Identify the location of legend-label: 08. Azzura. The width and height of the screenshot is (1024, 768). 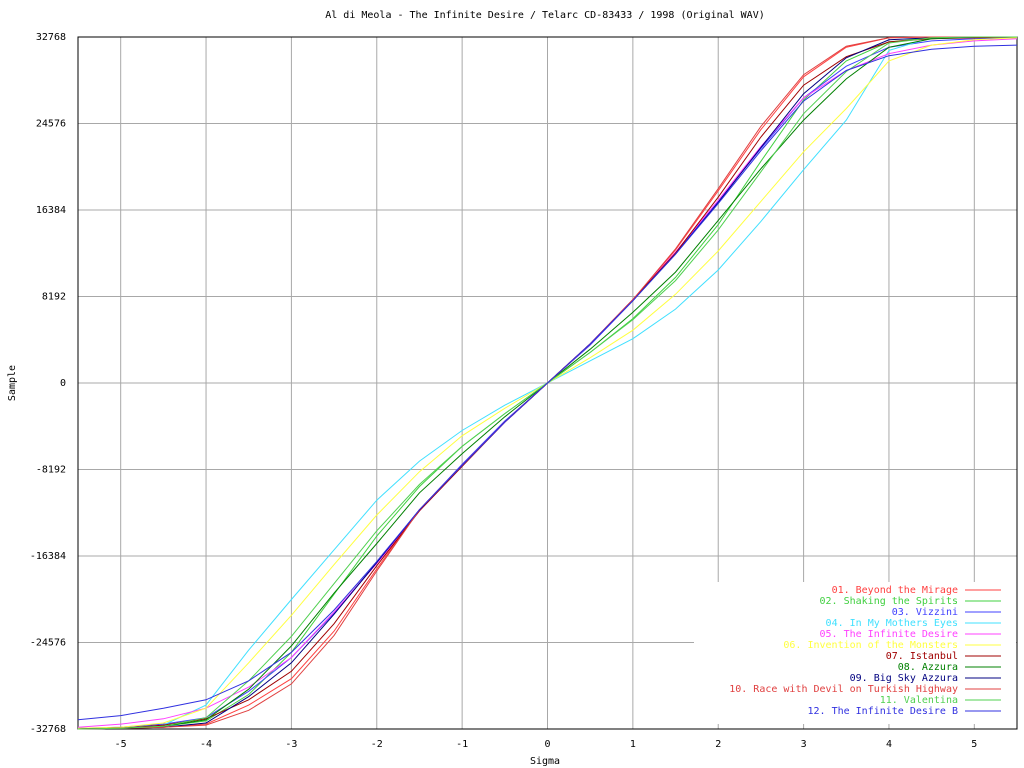
(928, 667).